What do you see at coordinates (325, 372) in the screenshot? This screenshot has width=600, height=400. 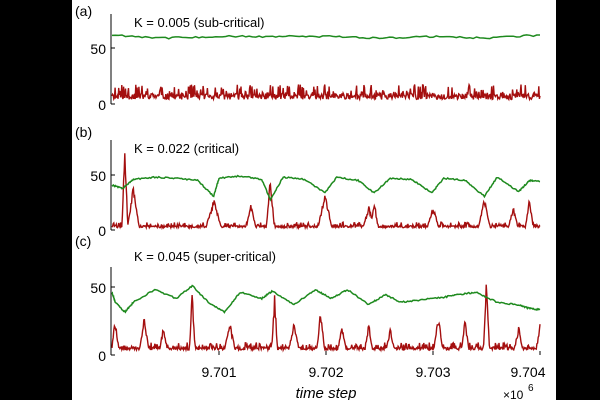 I see `x-tick-label-9-702: 9.702` at bounding box center [325, 372].